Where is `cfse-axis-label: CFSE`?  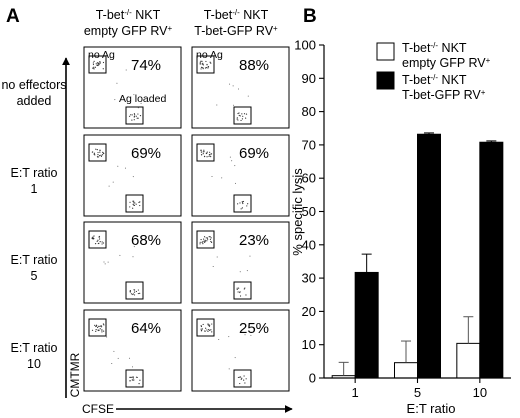
cfse-axis-label: CFSE is located at coordinates (98, 409).